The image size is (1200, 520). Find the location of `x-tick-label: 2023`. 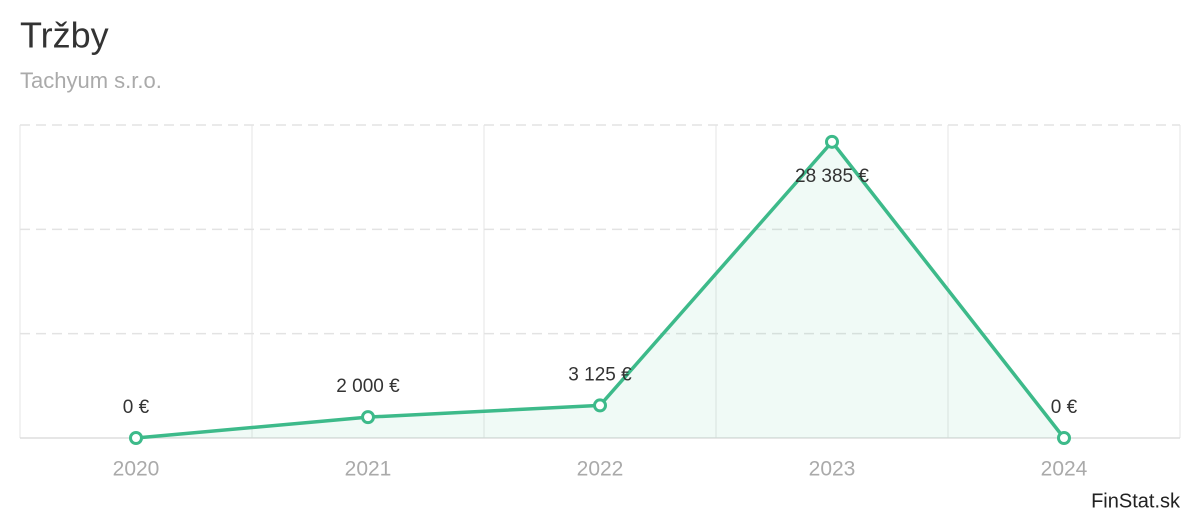

x-tick-label: 2023 is located at coordinates (832, 469).